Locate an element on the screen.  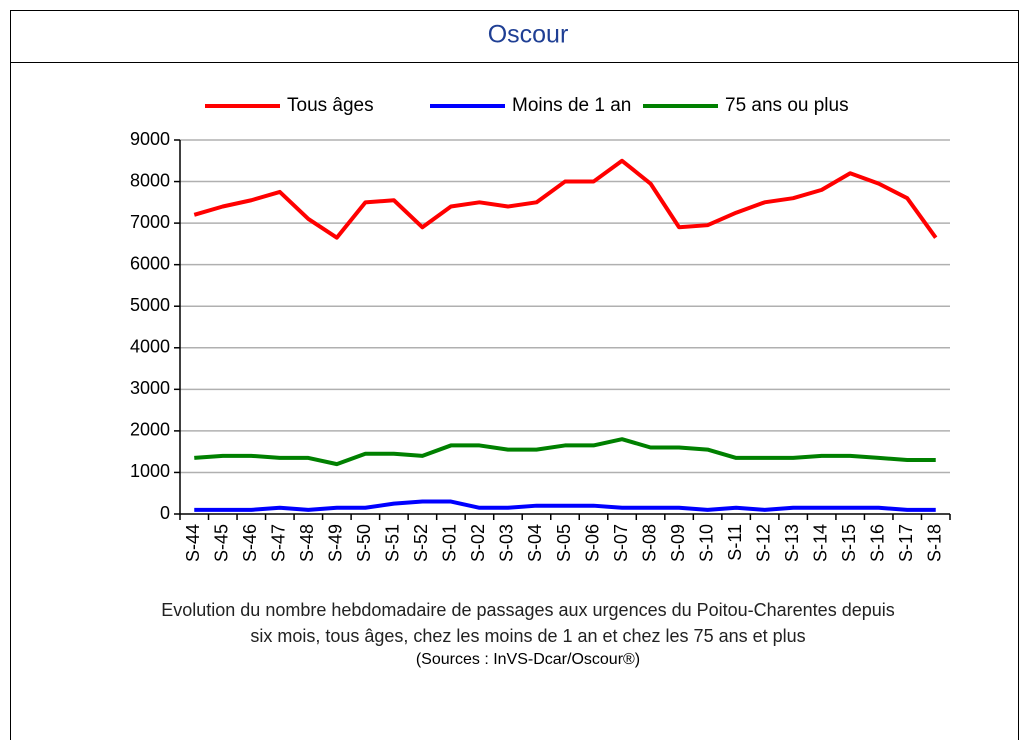
y-tick-label: 0 is located at coordinates (165, 513).